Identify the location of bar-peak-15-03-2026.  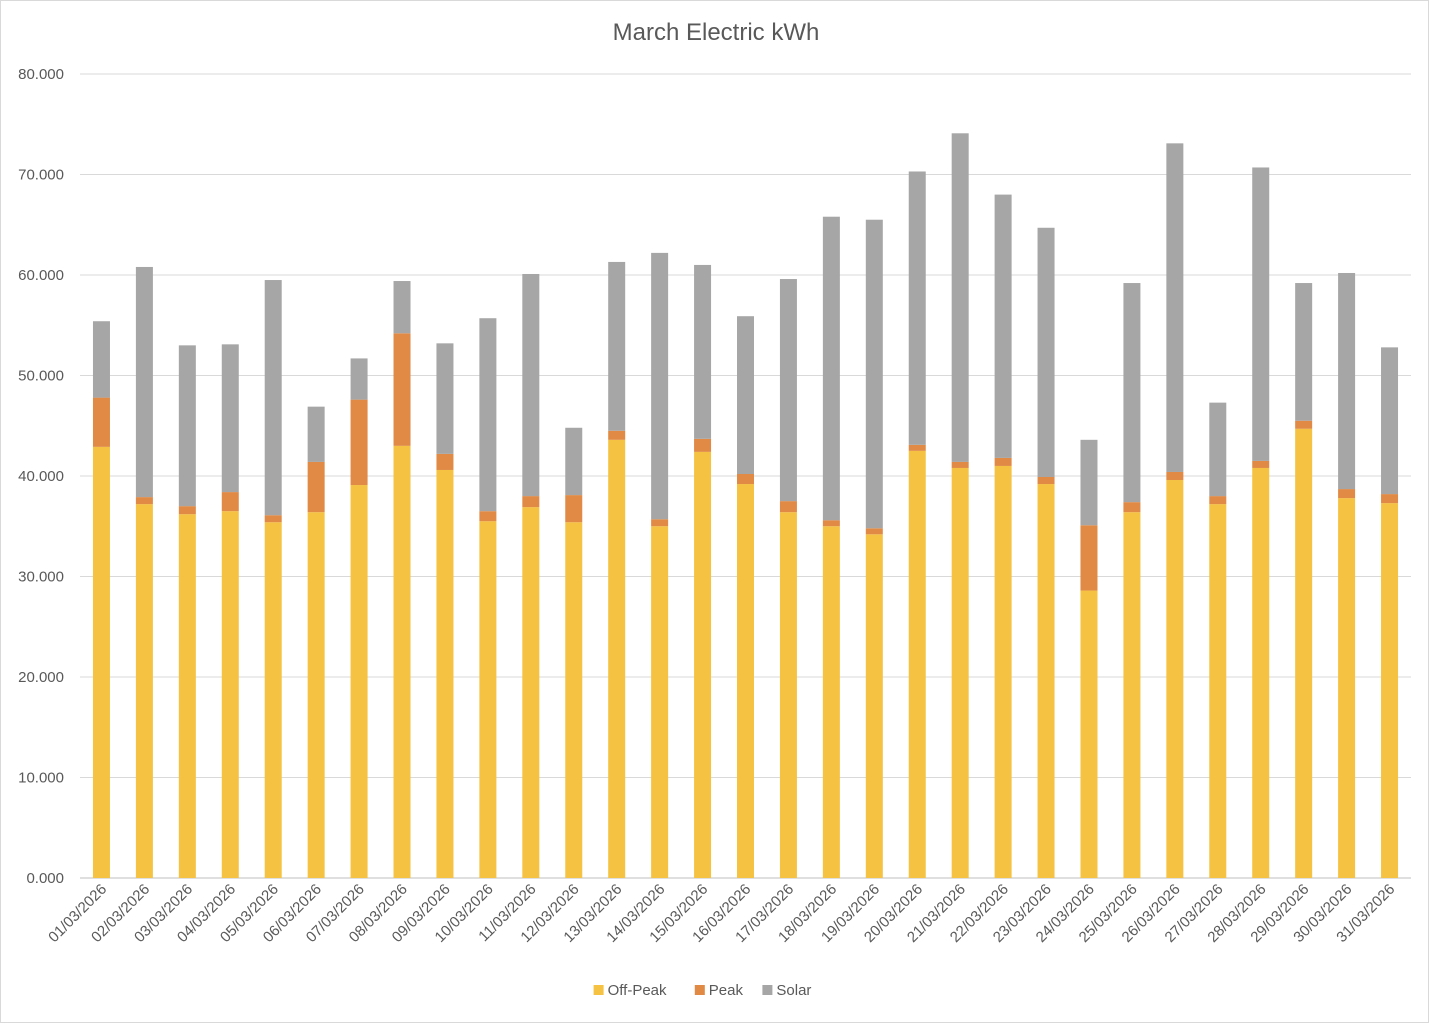
(703, 445).